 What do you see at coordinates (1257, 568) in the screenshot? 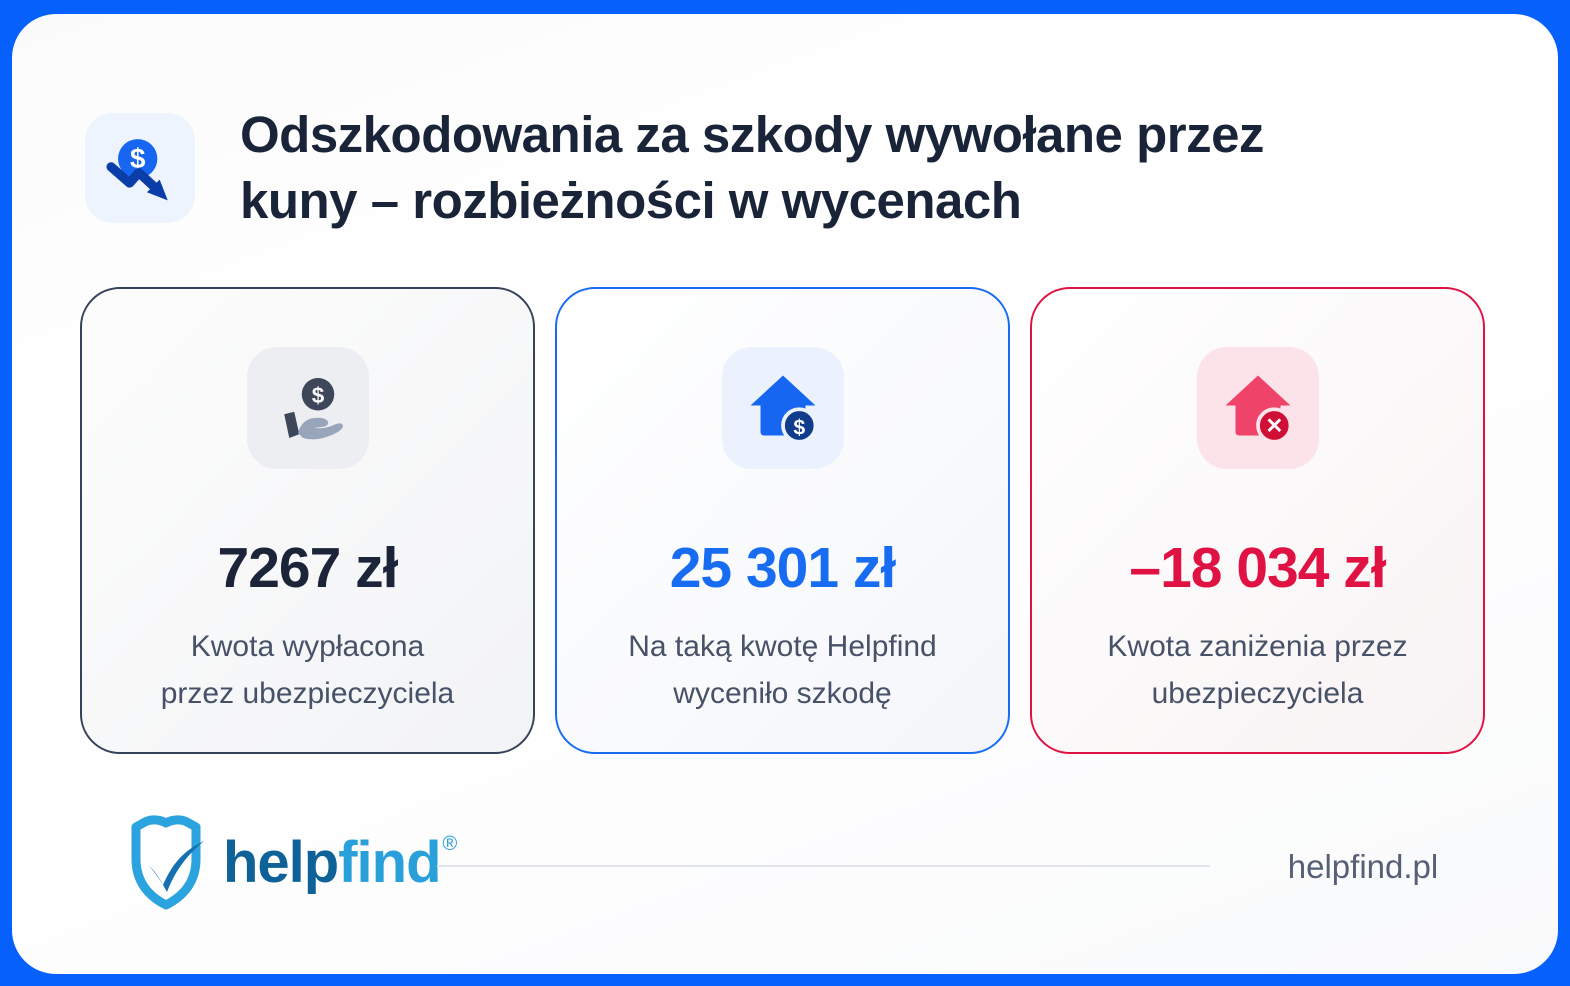
I see `underestimation-value: –18 034 zł` at bounding box center [1257, 568].